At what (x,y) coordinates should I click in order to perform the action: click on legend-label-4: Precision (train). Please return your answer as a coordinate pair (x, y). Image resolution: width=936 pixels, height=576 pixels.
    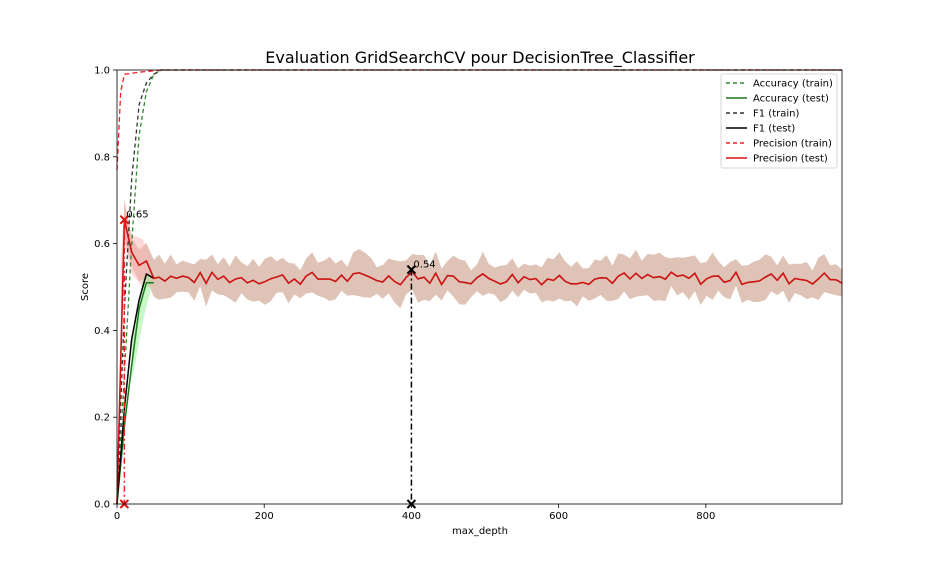
    Looking at the image, I should click on (792, 144).